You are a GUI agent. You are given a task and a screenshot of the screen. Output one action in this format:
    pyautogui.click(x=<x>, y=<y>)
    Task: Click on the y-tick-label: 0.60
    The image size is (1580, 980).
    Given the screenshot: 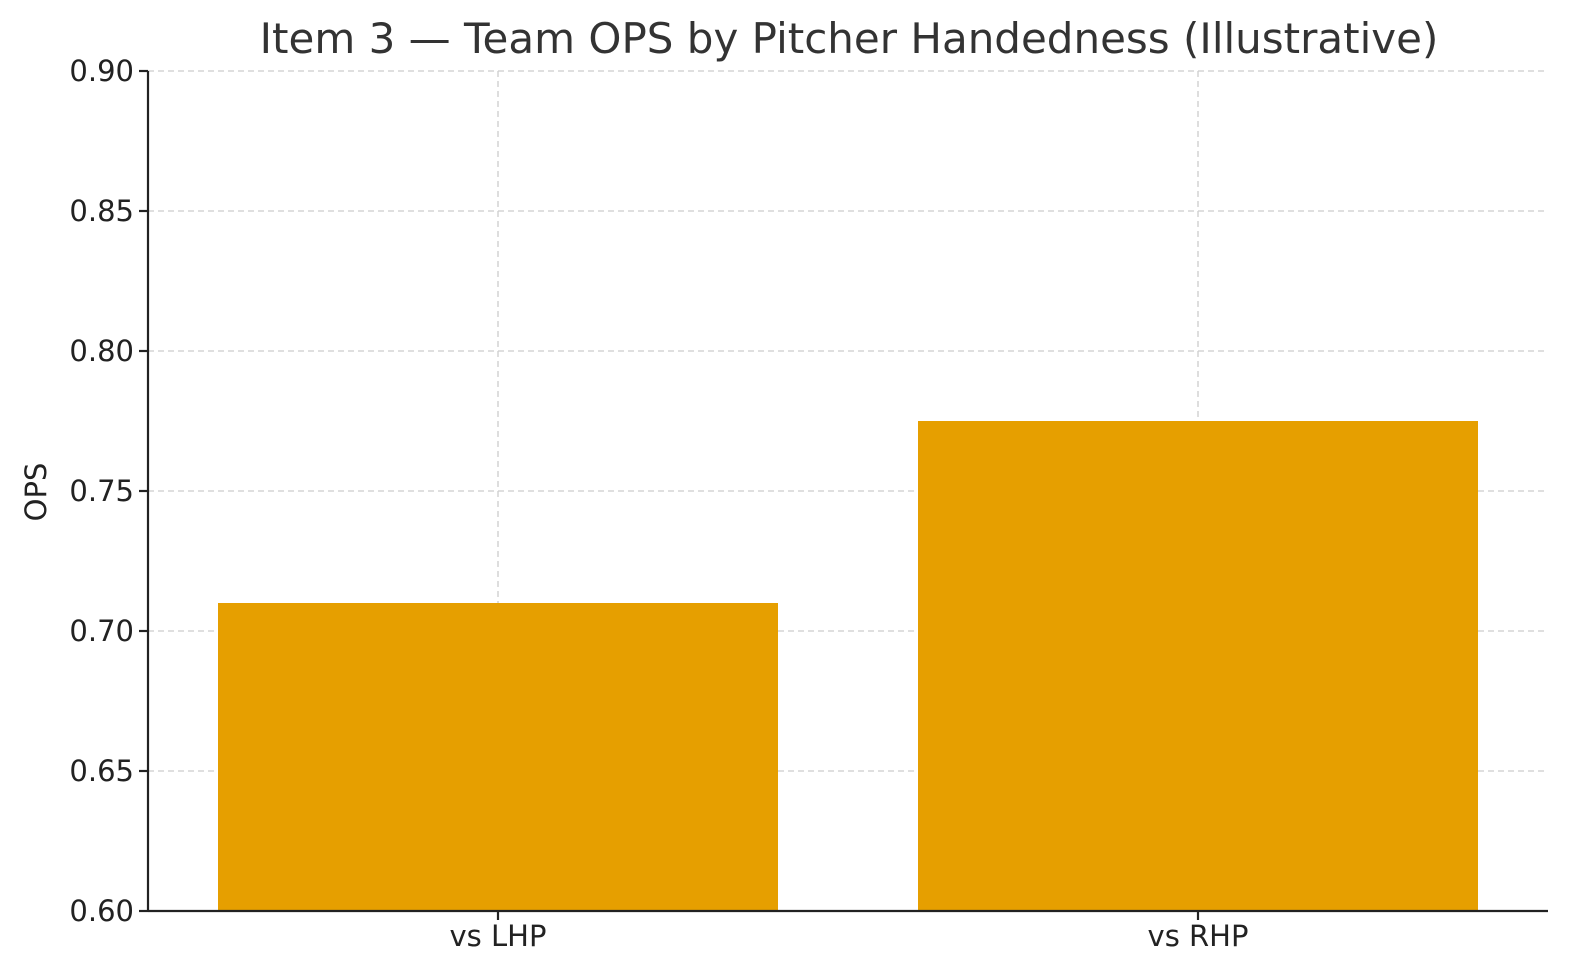 What is the action you would take?
    pyautogui.click(x=101, y=911)
    